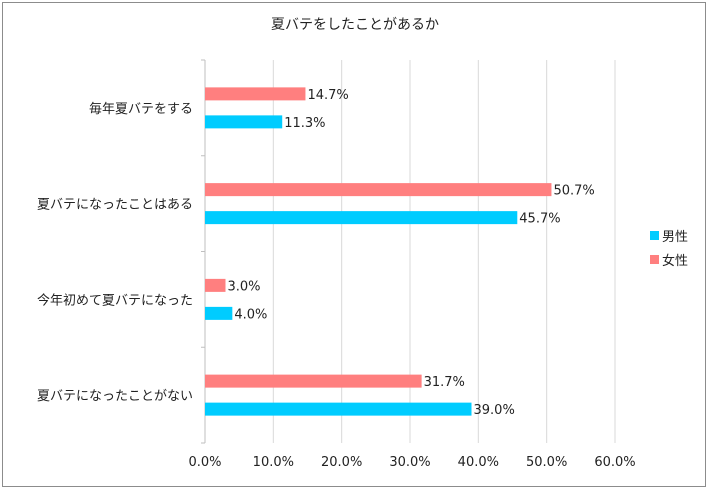 This screenshot has width=710, height=491. I want to click on data-label: 14.7%, so click(327, 95).